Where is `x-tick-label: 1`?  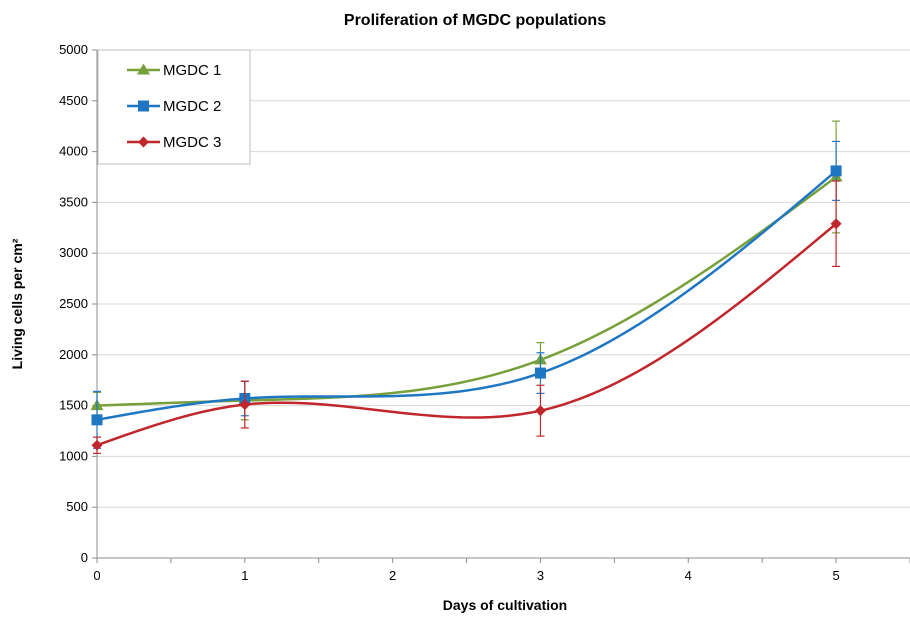
x-tick-label: 1 is located at coordinates (244, 575).